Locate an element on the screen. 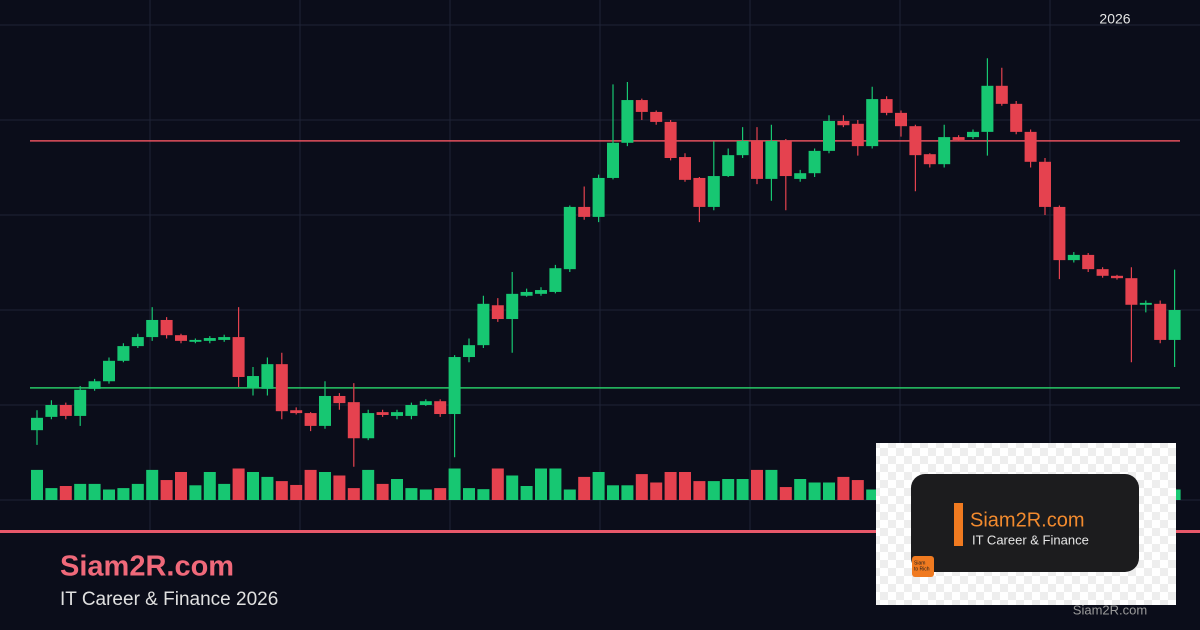  badge-line: Siam is located at coordinates (919, 563).